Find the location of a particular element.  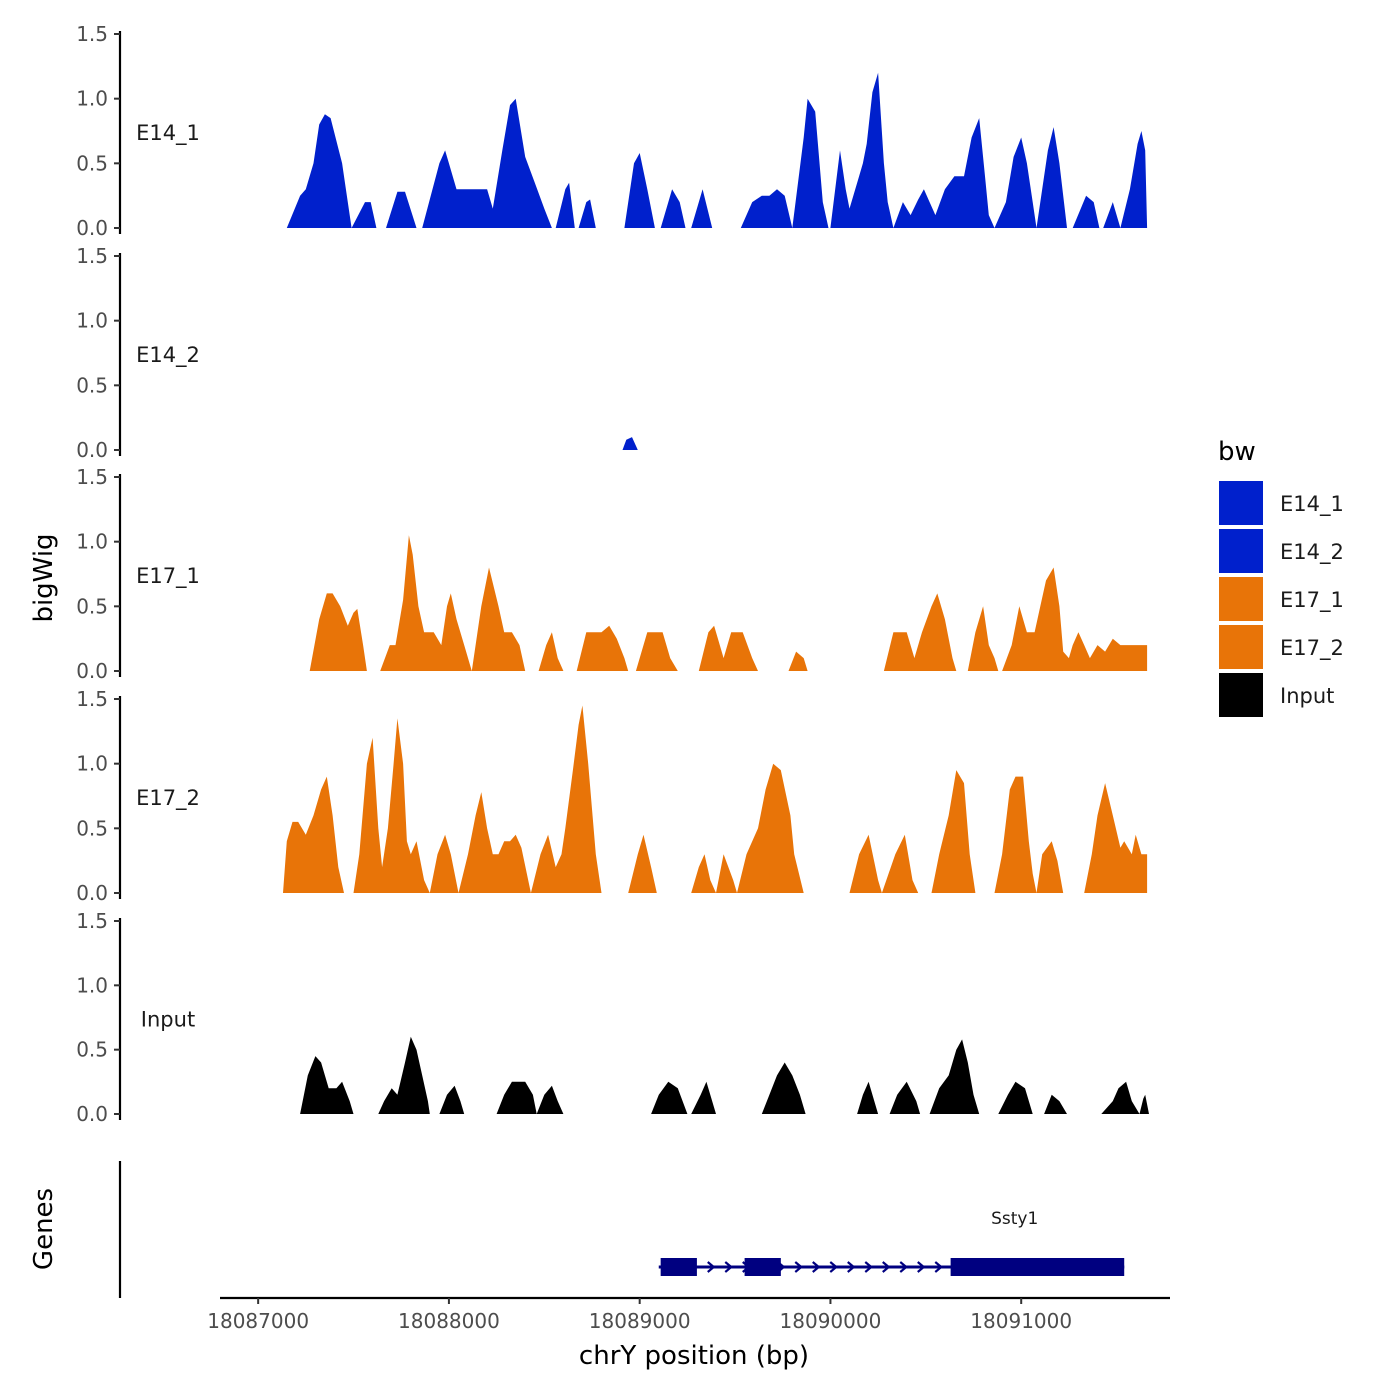

track-label-E14_2: E14_2 is located at coordinates (168, 355).